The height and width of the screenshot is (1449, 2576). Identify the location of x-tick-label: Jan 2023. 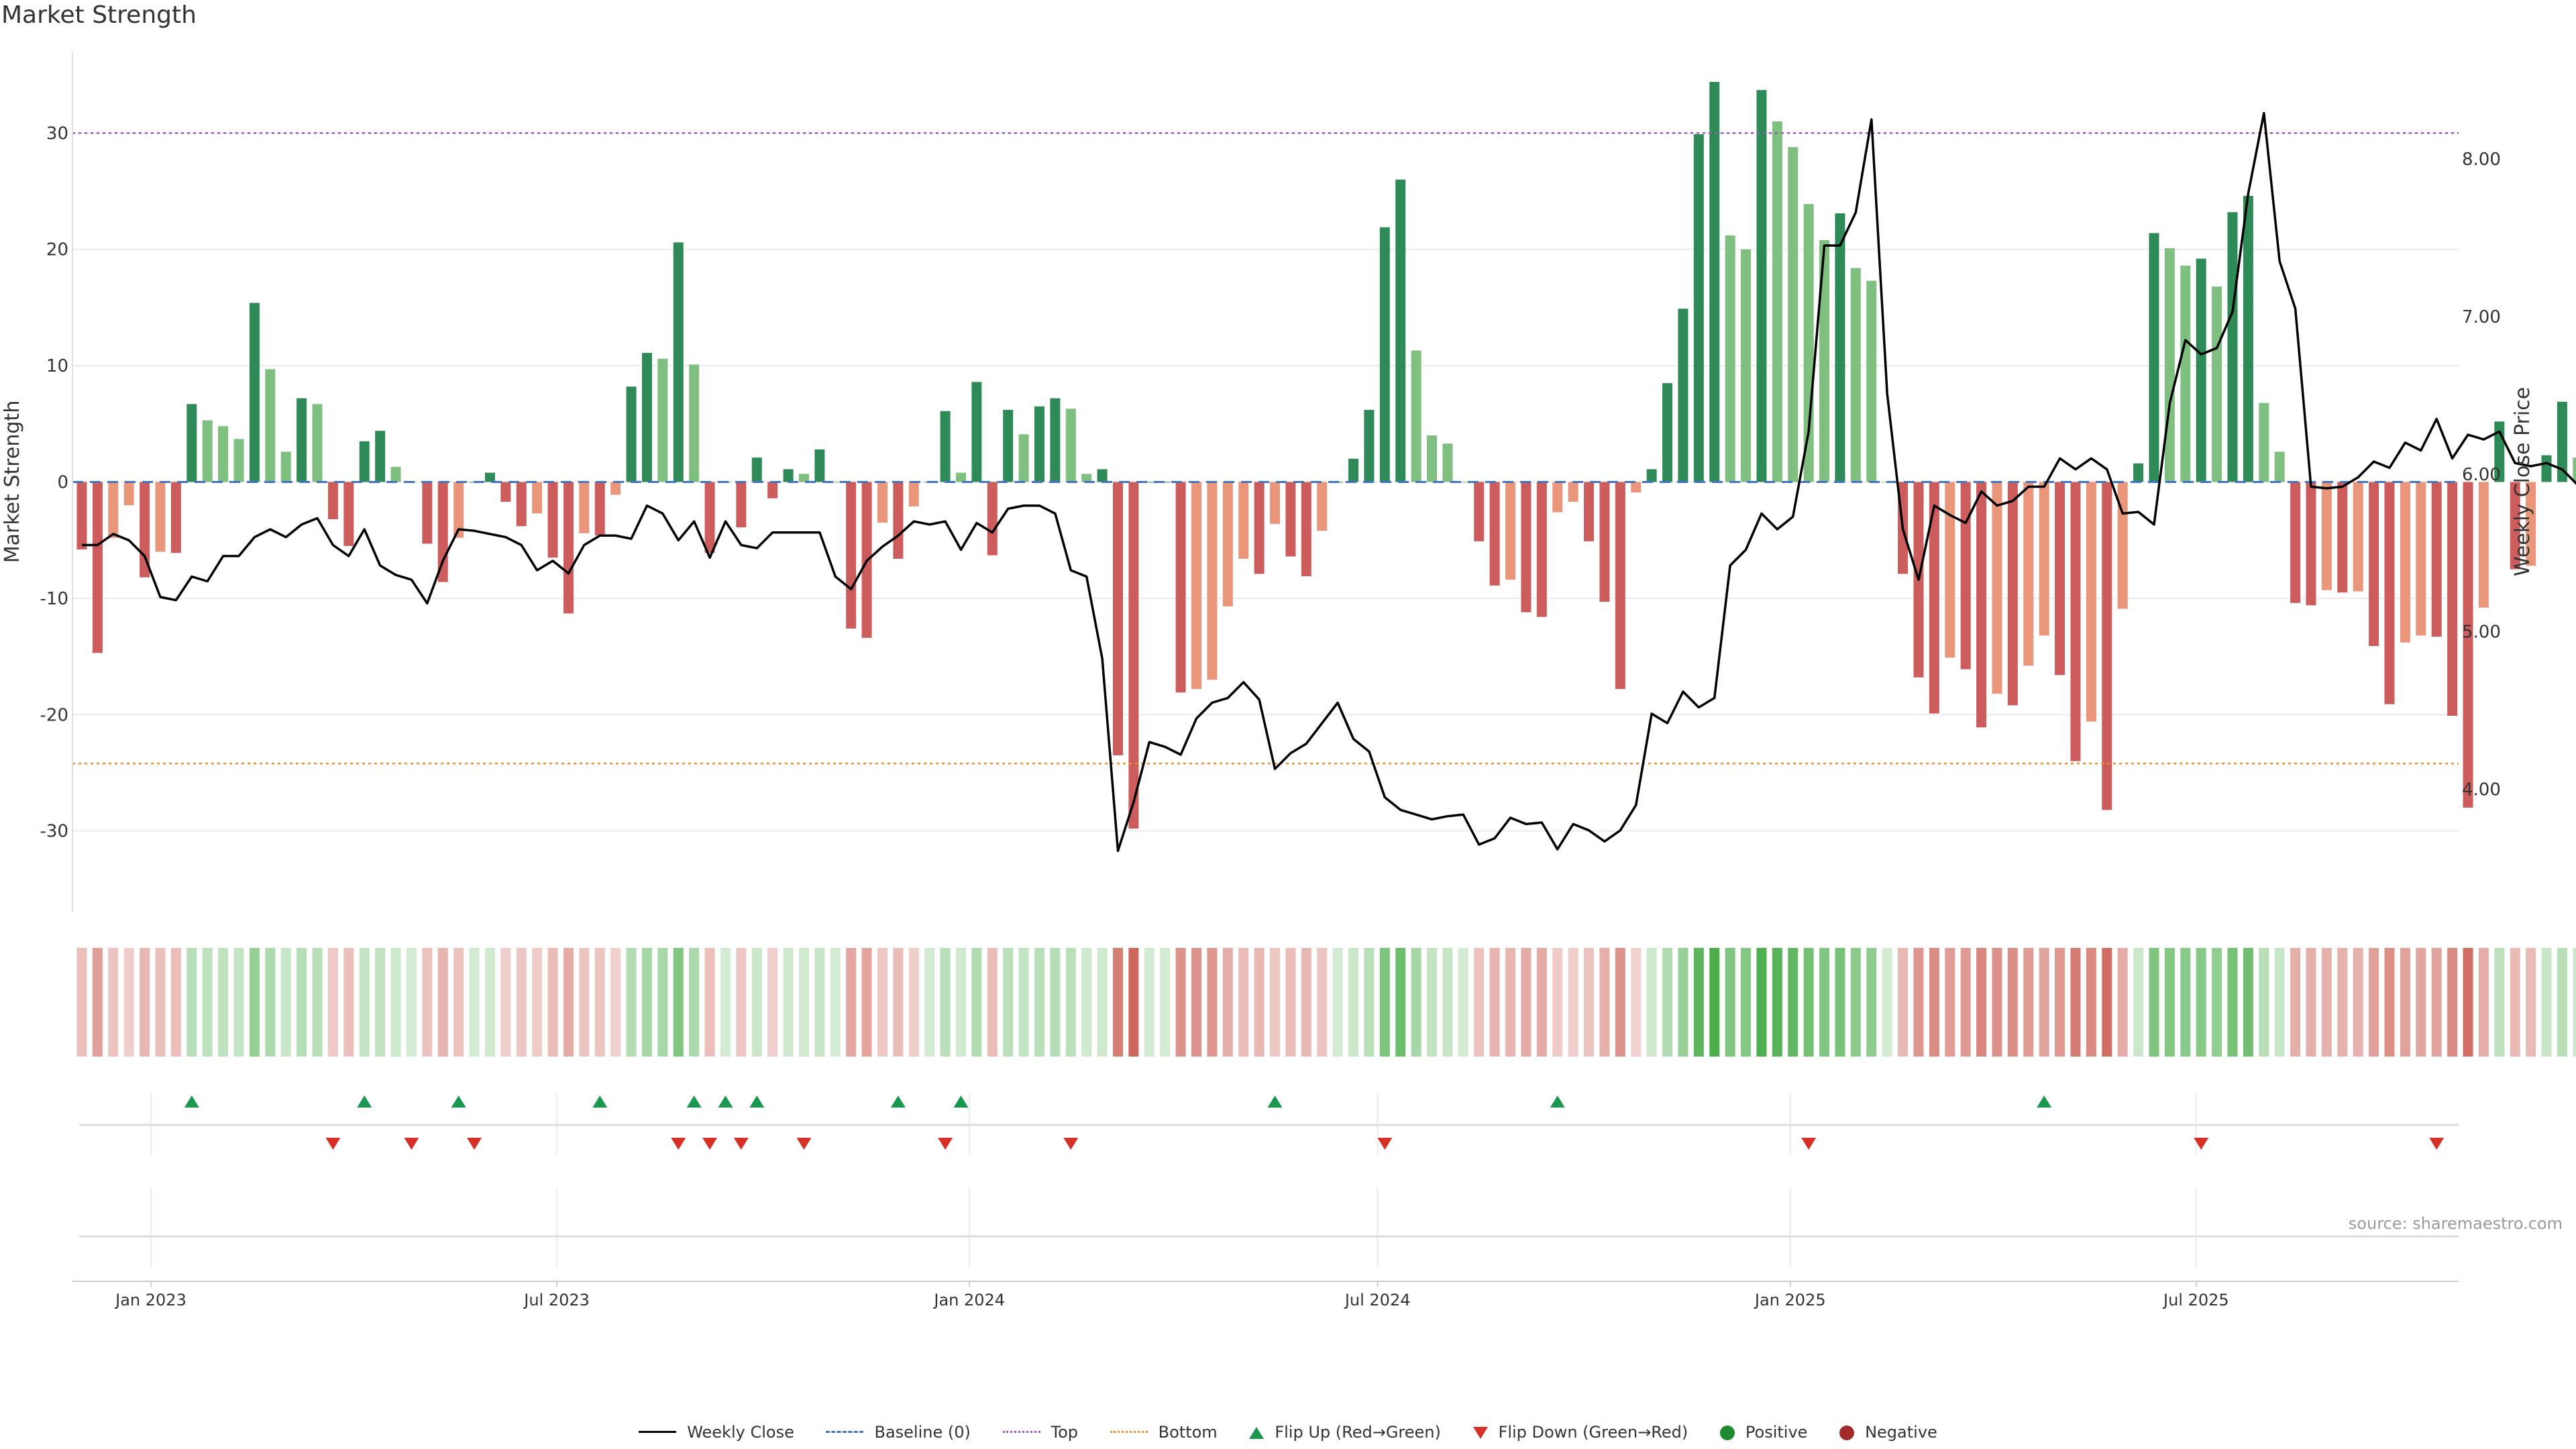
(150, 1300).